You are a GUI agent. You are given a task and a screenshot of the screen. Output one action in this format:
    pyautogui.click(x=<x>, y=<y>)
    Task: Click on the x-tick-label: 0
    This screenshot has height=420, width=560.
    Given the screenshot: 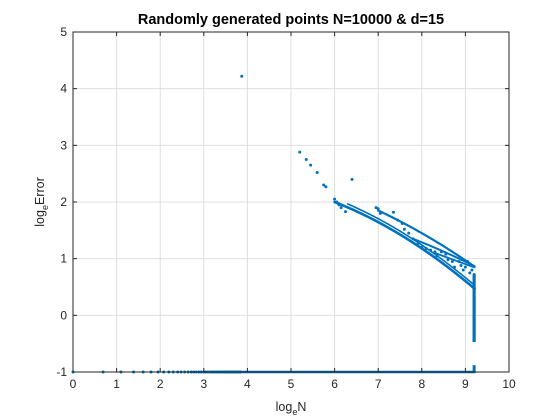 What is the action you would take?
    pyautogui.click(x=73, y=384)
    